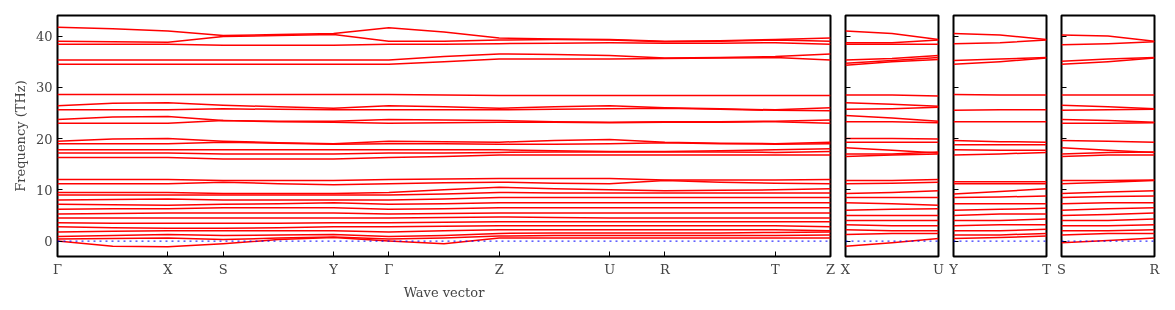 The width and height of the screenshot is (1175, 310). I want to click on y-tick-label: 30, so click(44, 88).